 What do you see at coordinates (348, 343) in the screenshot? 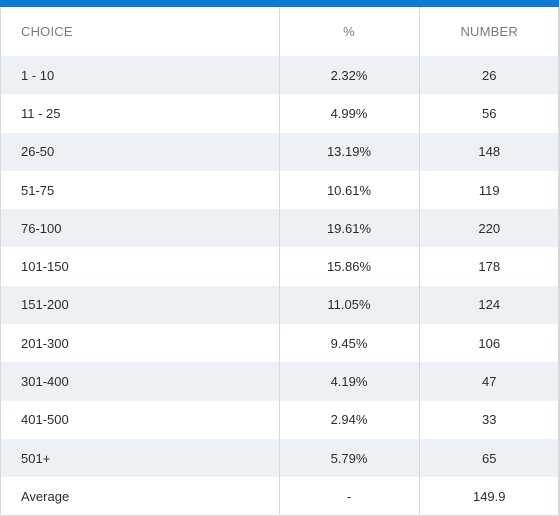
I see `cell-percent: 9.45%` at bounding box center [348, 343].